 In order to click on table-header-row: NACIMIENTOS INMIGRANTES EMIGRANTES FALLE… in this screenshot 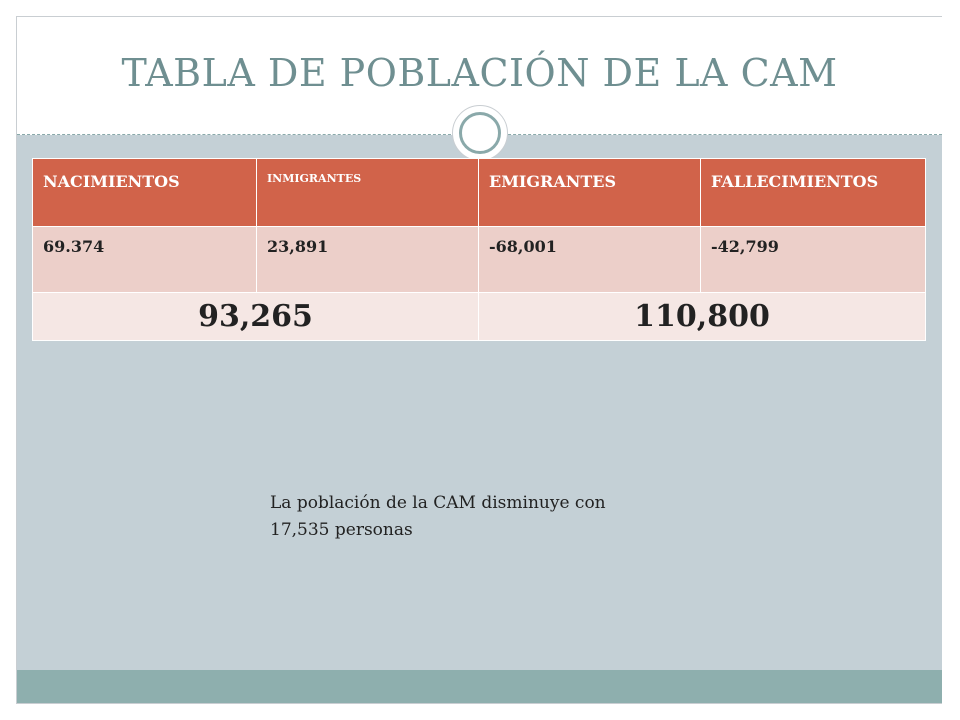, I will do `click(479, 192)`.